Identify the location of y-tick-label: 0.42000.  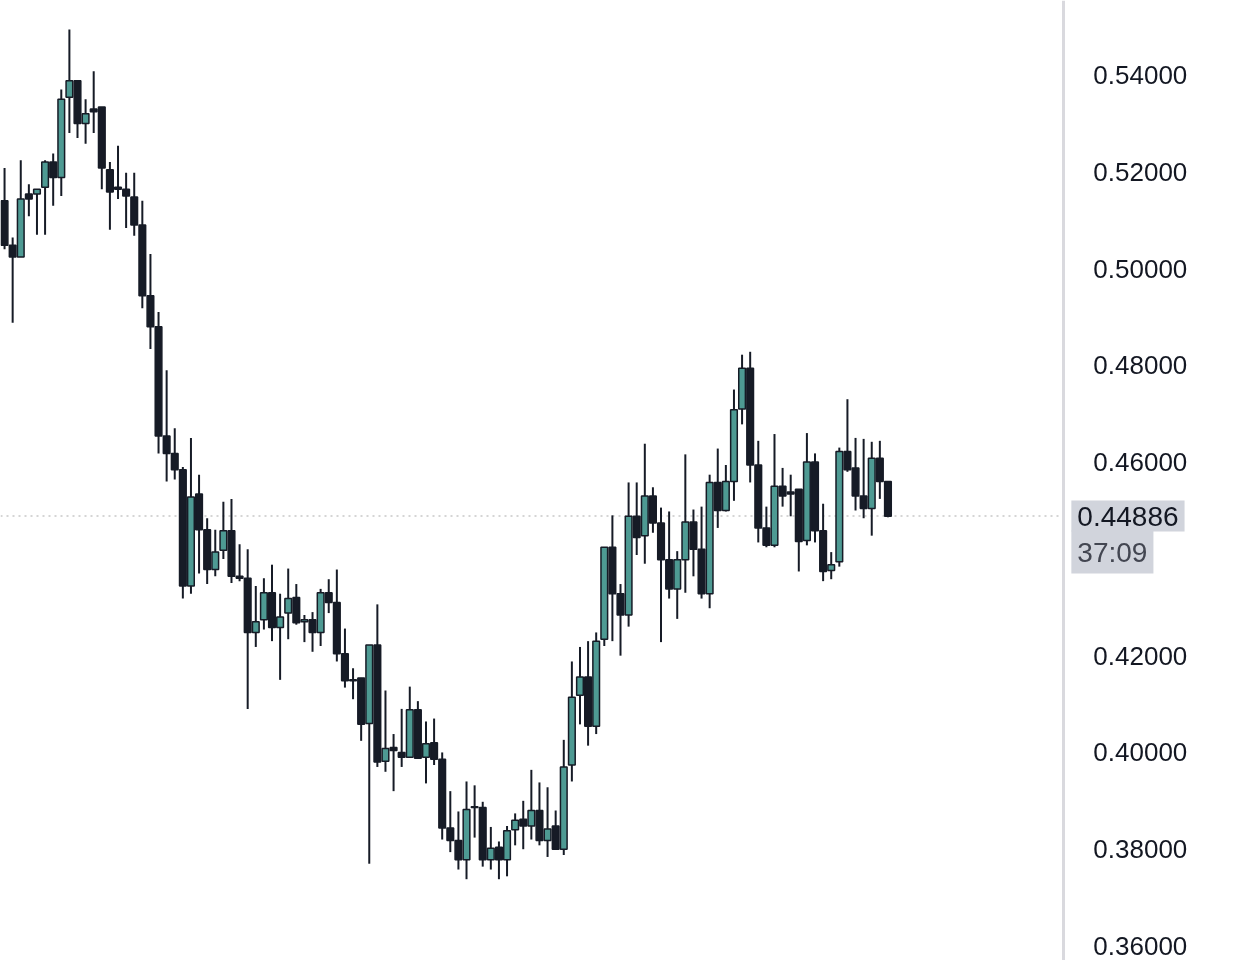
(1140, 655).